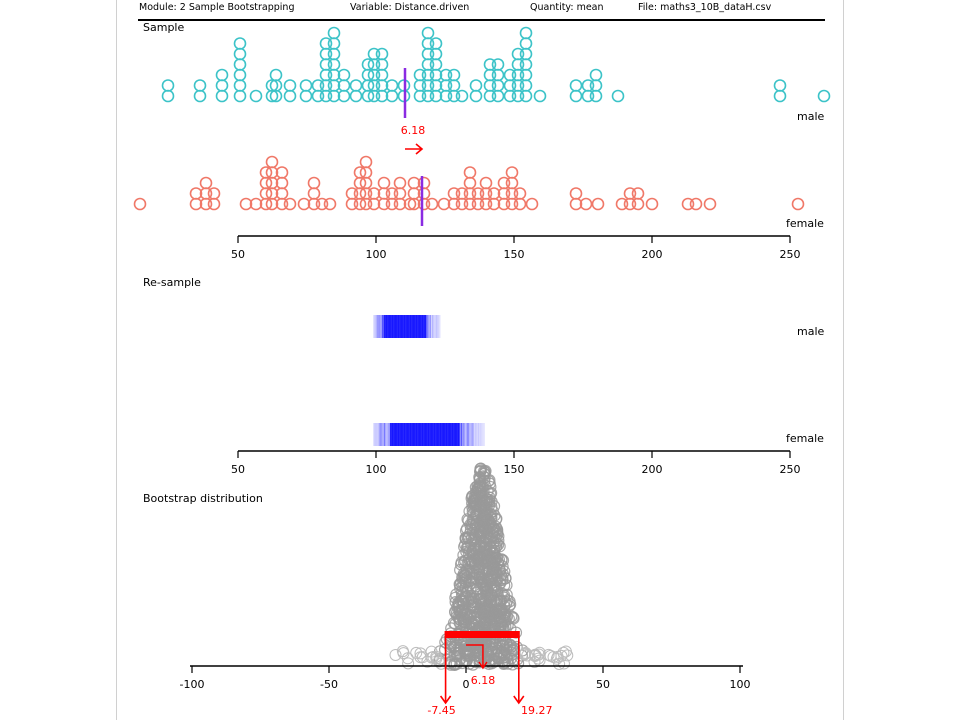  I want to click on sample-group-female: female, so click(805, 223).